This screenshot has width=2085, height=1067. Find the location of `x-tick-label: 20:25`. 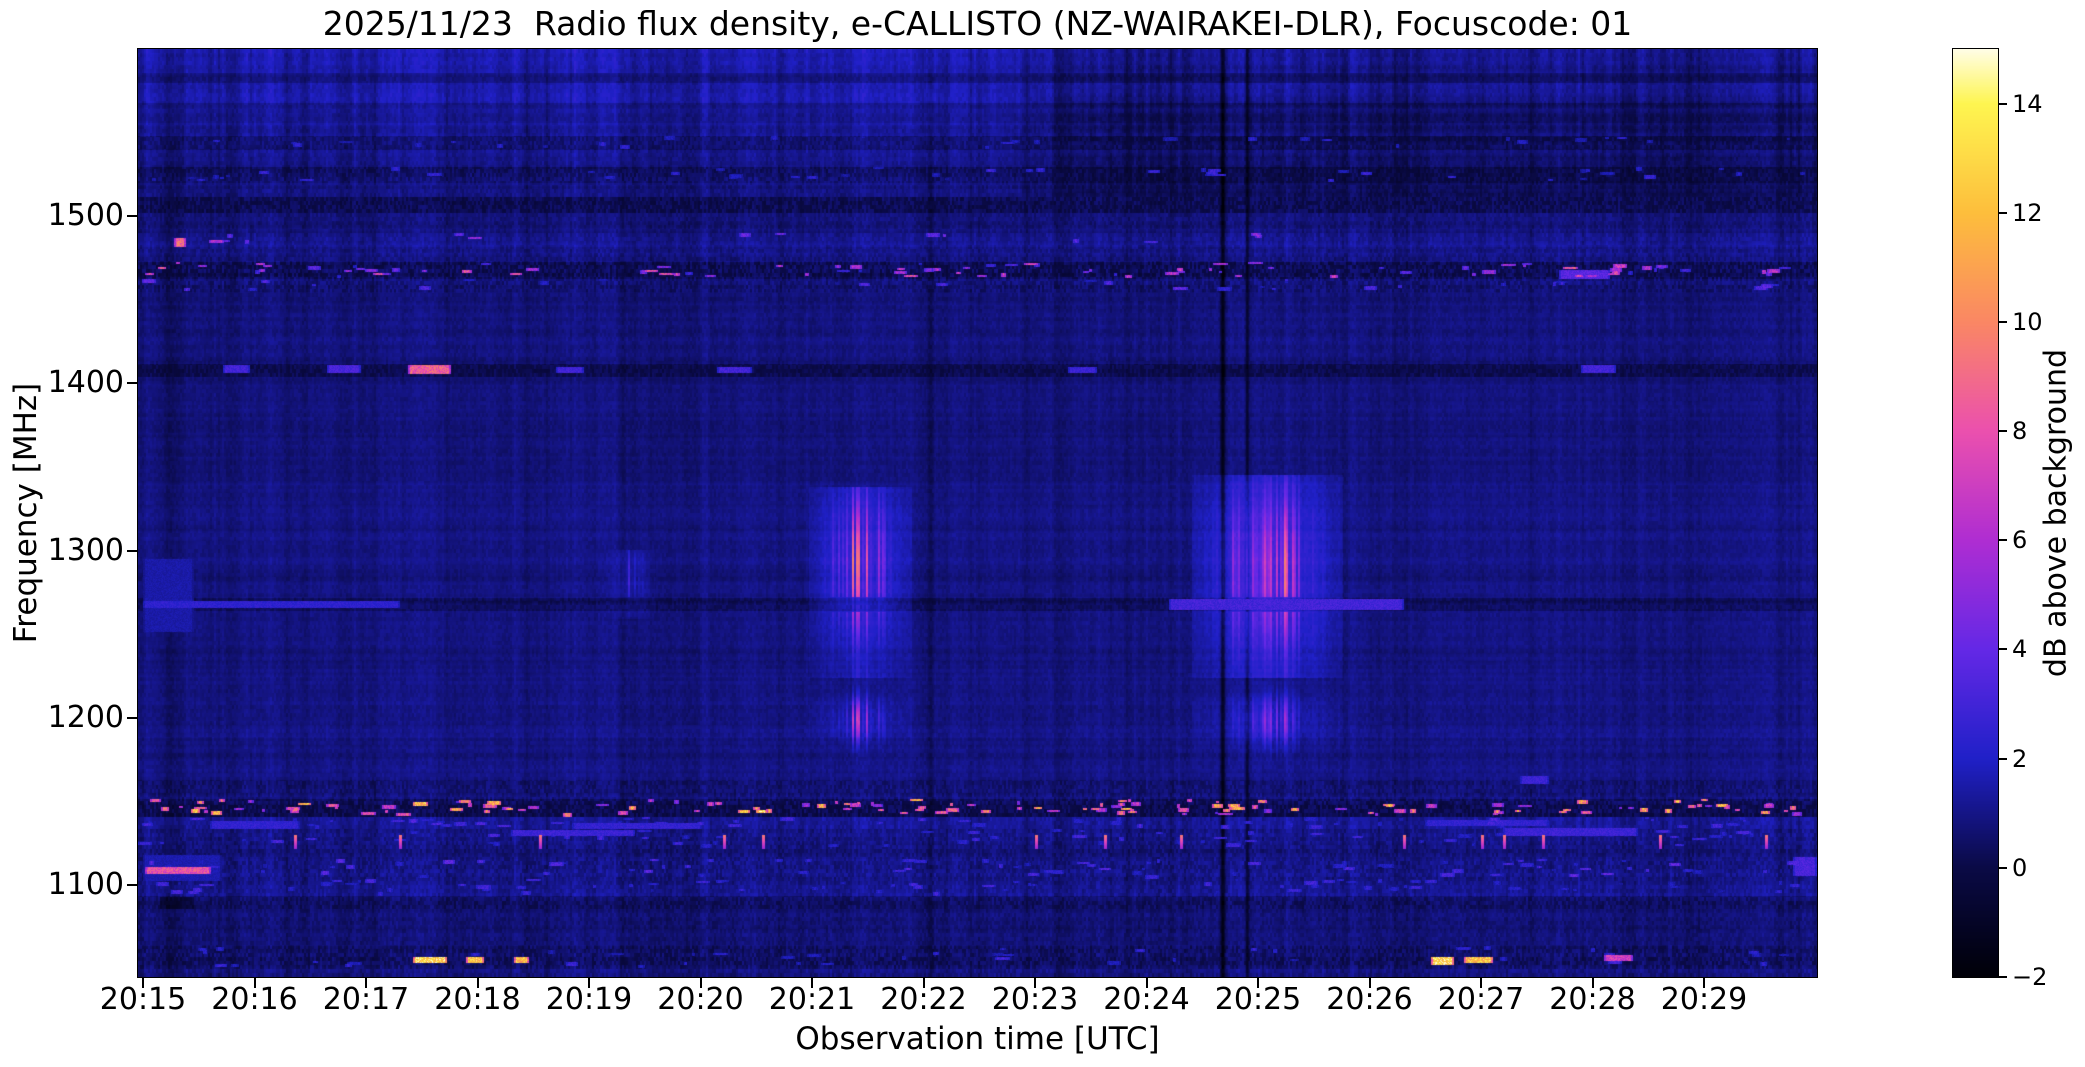

x-tick-label: 20:25 is located at coordinates (1258, 999).